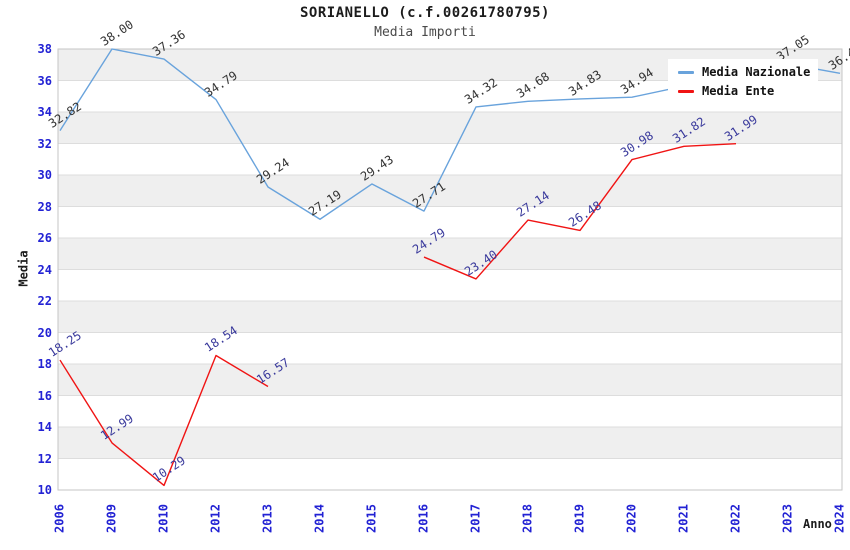 This screenshot has width=850, height=550. Describe the element at coordinates (817, 524) in the screenshot. I see `x-axis-title: Anno` at that location.